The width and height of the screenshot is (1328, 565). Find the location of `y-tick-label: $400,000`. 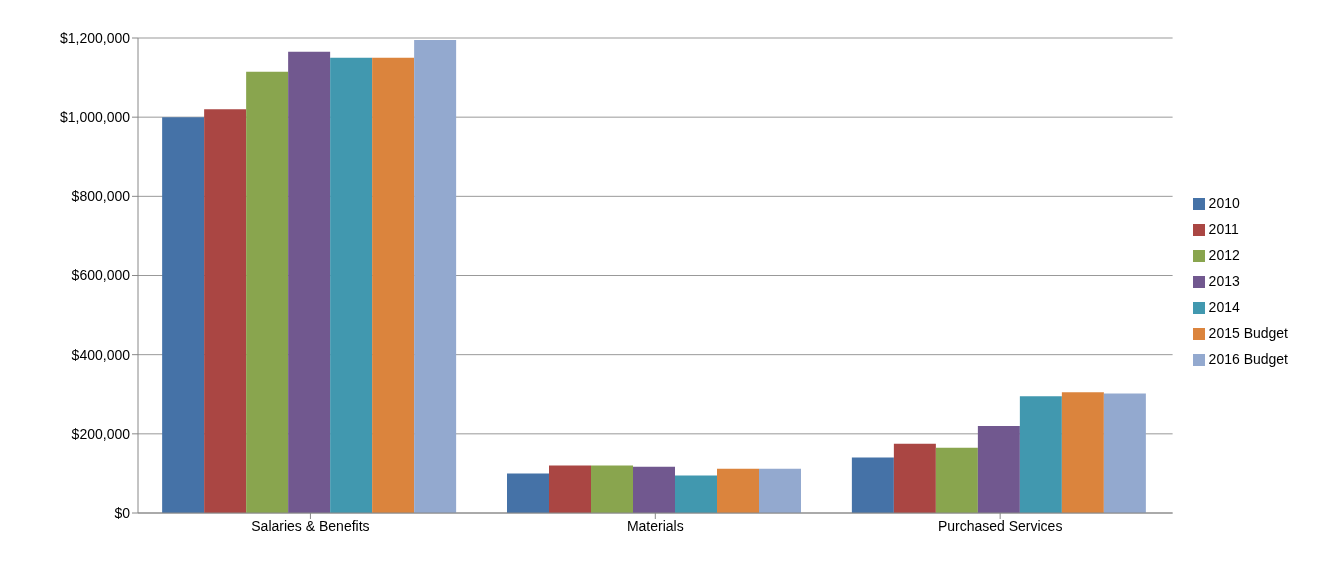

y-tick-label: $400,000 is located at coordinates (101, 354).